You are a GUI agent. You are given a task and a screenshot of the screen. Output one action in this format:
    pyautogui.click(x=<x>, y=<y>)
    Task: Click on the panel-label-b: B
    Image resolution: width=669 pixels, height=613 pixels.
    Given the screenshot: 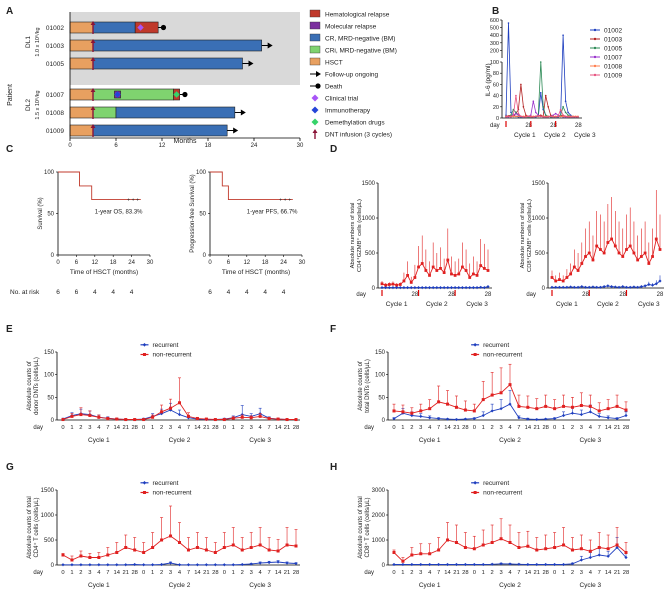 What is the action you would take?
    pyautogui.click(x=495, y=11)
    